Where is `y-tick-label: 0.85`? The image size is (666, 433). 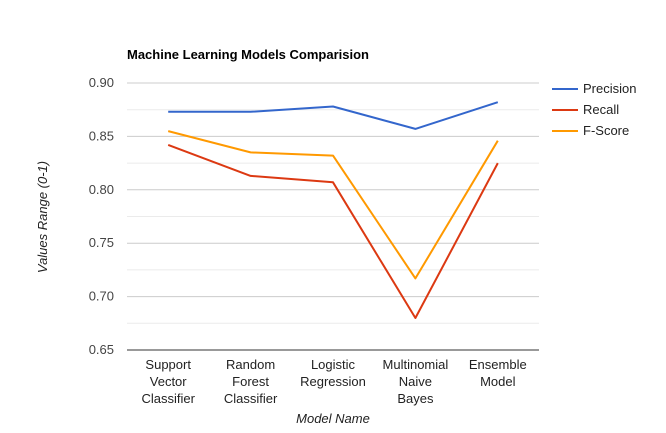
y-tick-label: 0.85 is located at coordinates (101, 135).